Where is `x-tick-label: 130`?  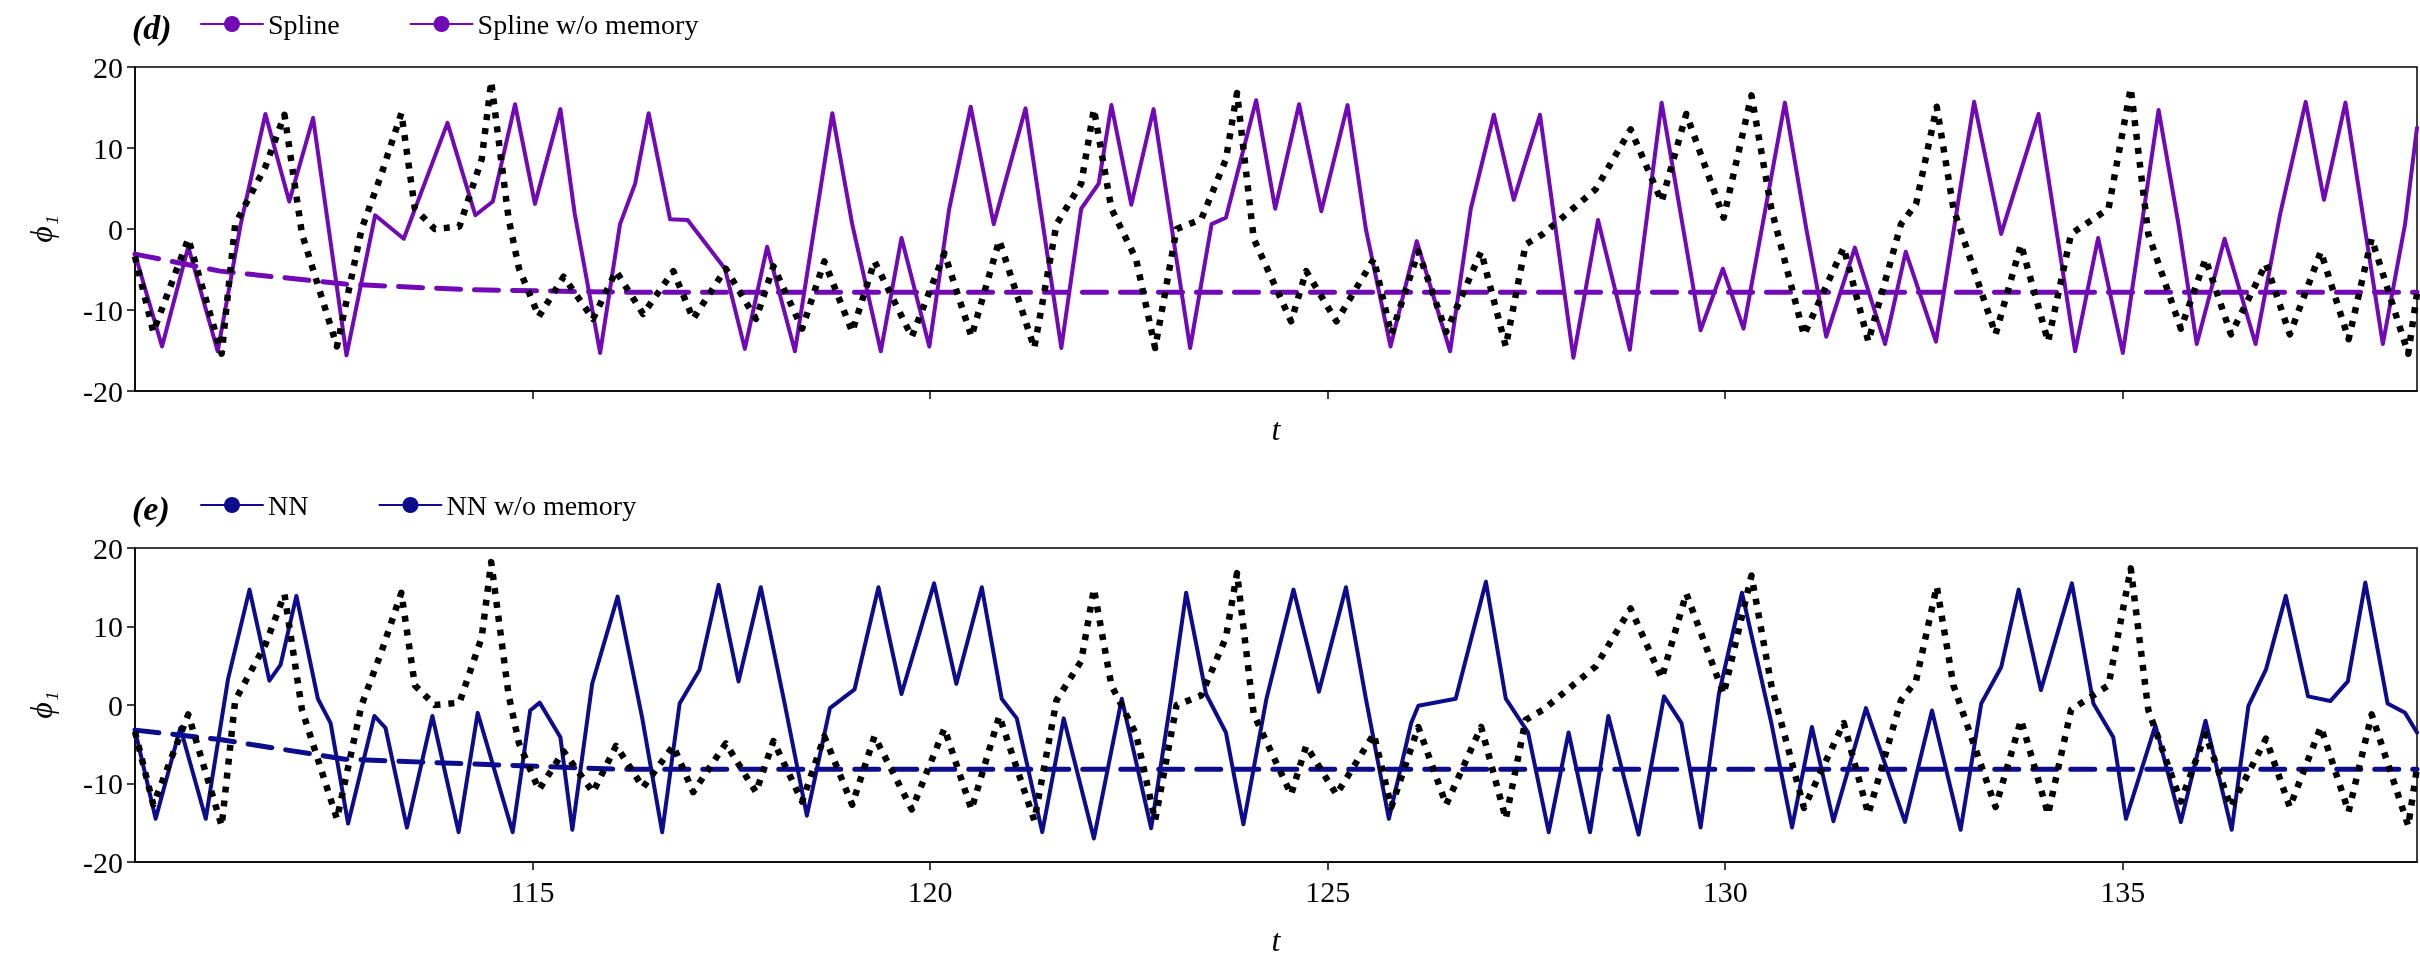 x-tick-label: 130 is located at coordinates (1725, 891).